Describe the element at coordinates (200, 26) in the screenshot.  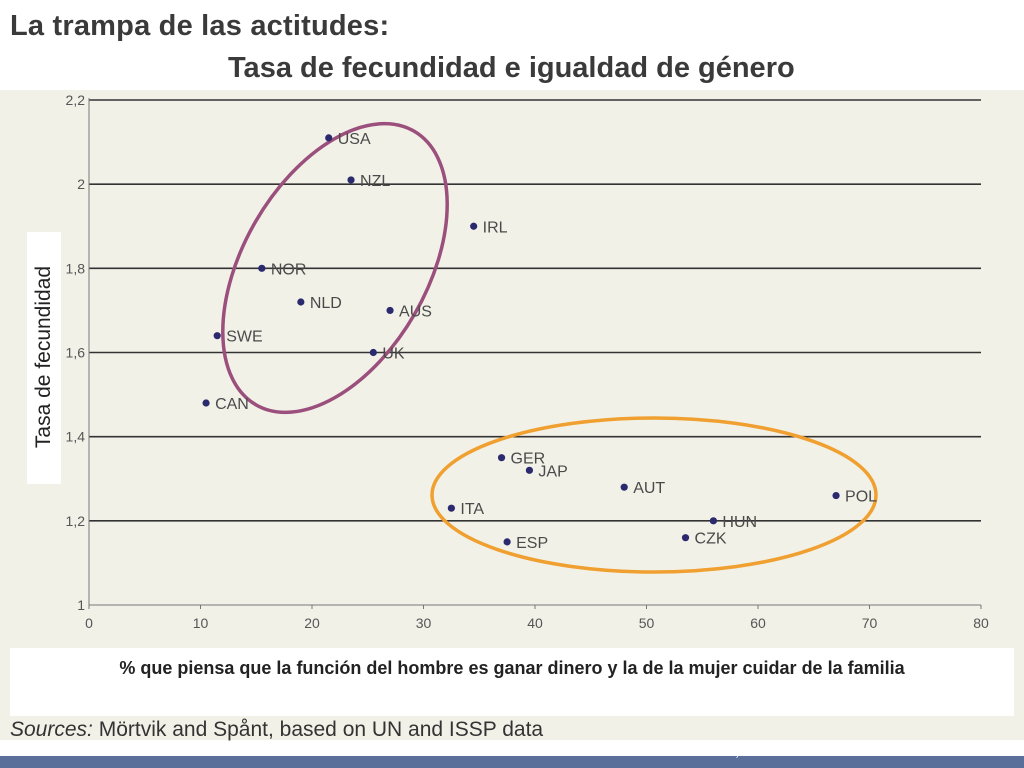
I see `slide-title: La trampa de las actitudes:` at that location.